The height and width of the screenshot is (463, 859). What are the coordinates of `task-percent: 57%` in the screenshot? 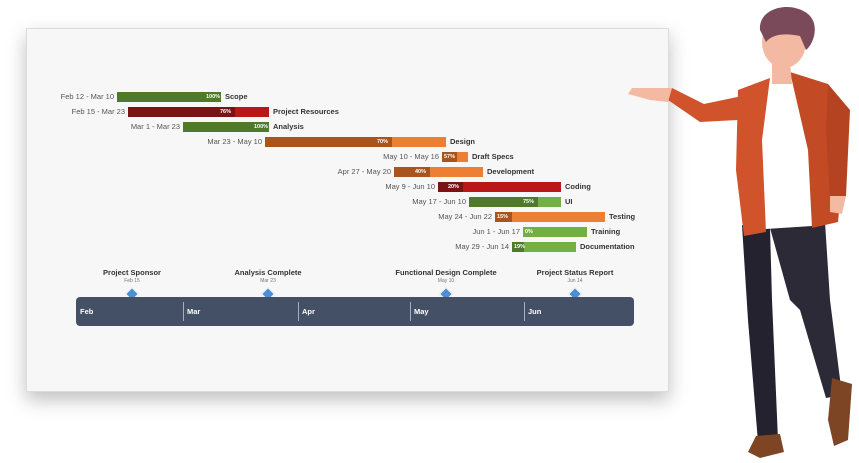 It's located at (450, 157).